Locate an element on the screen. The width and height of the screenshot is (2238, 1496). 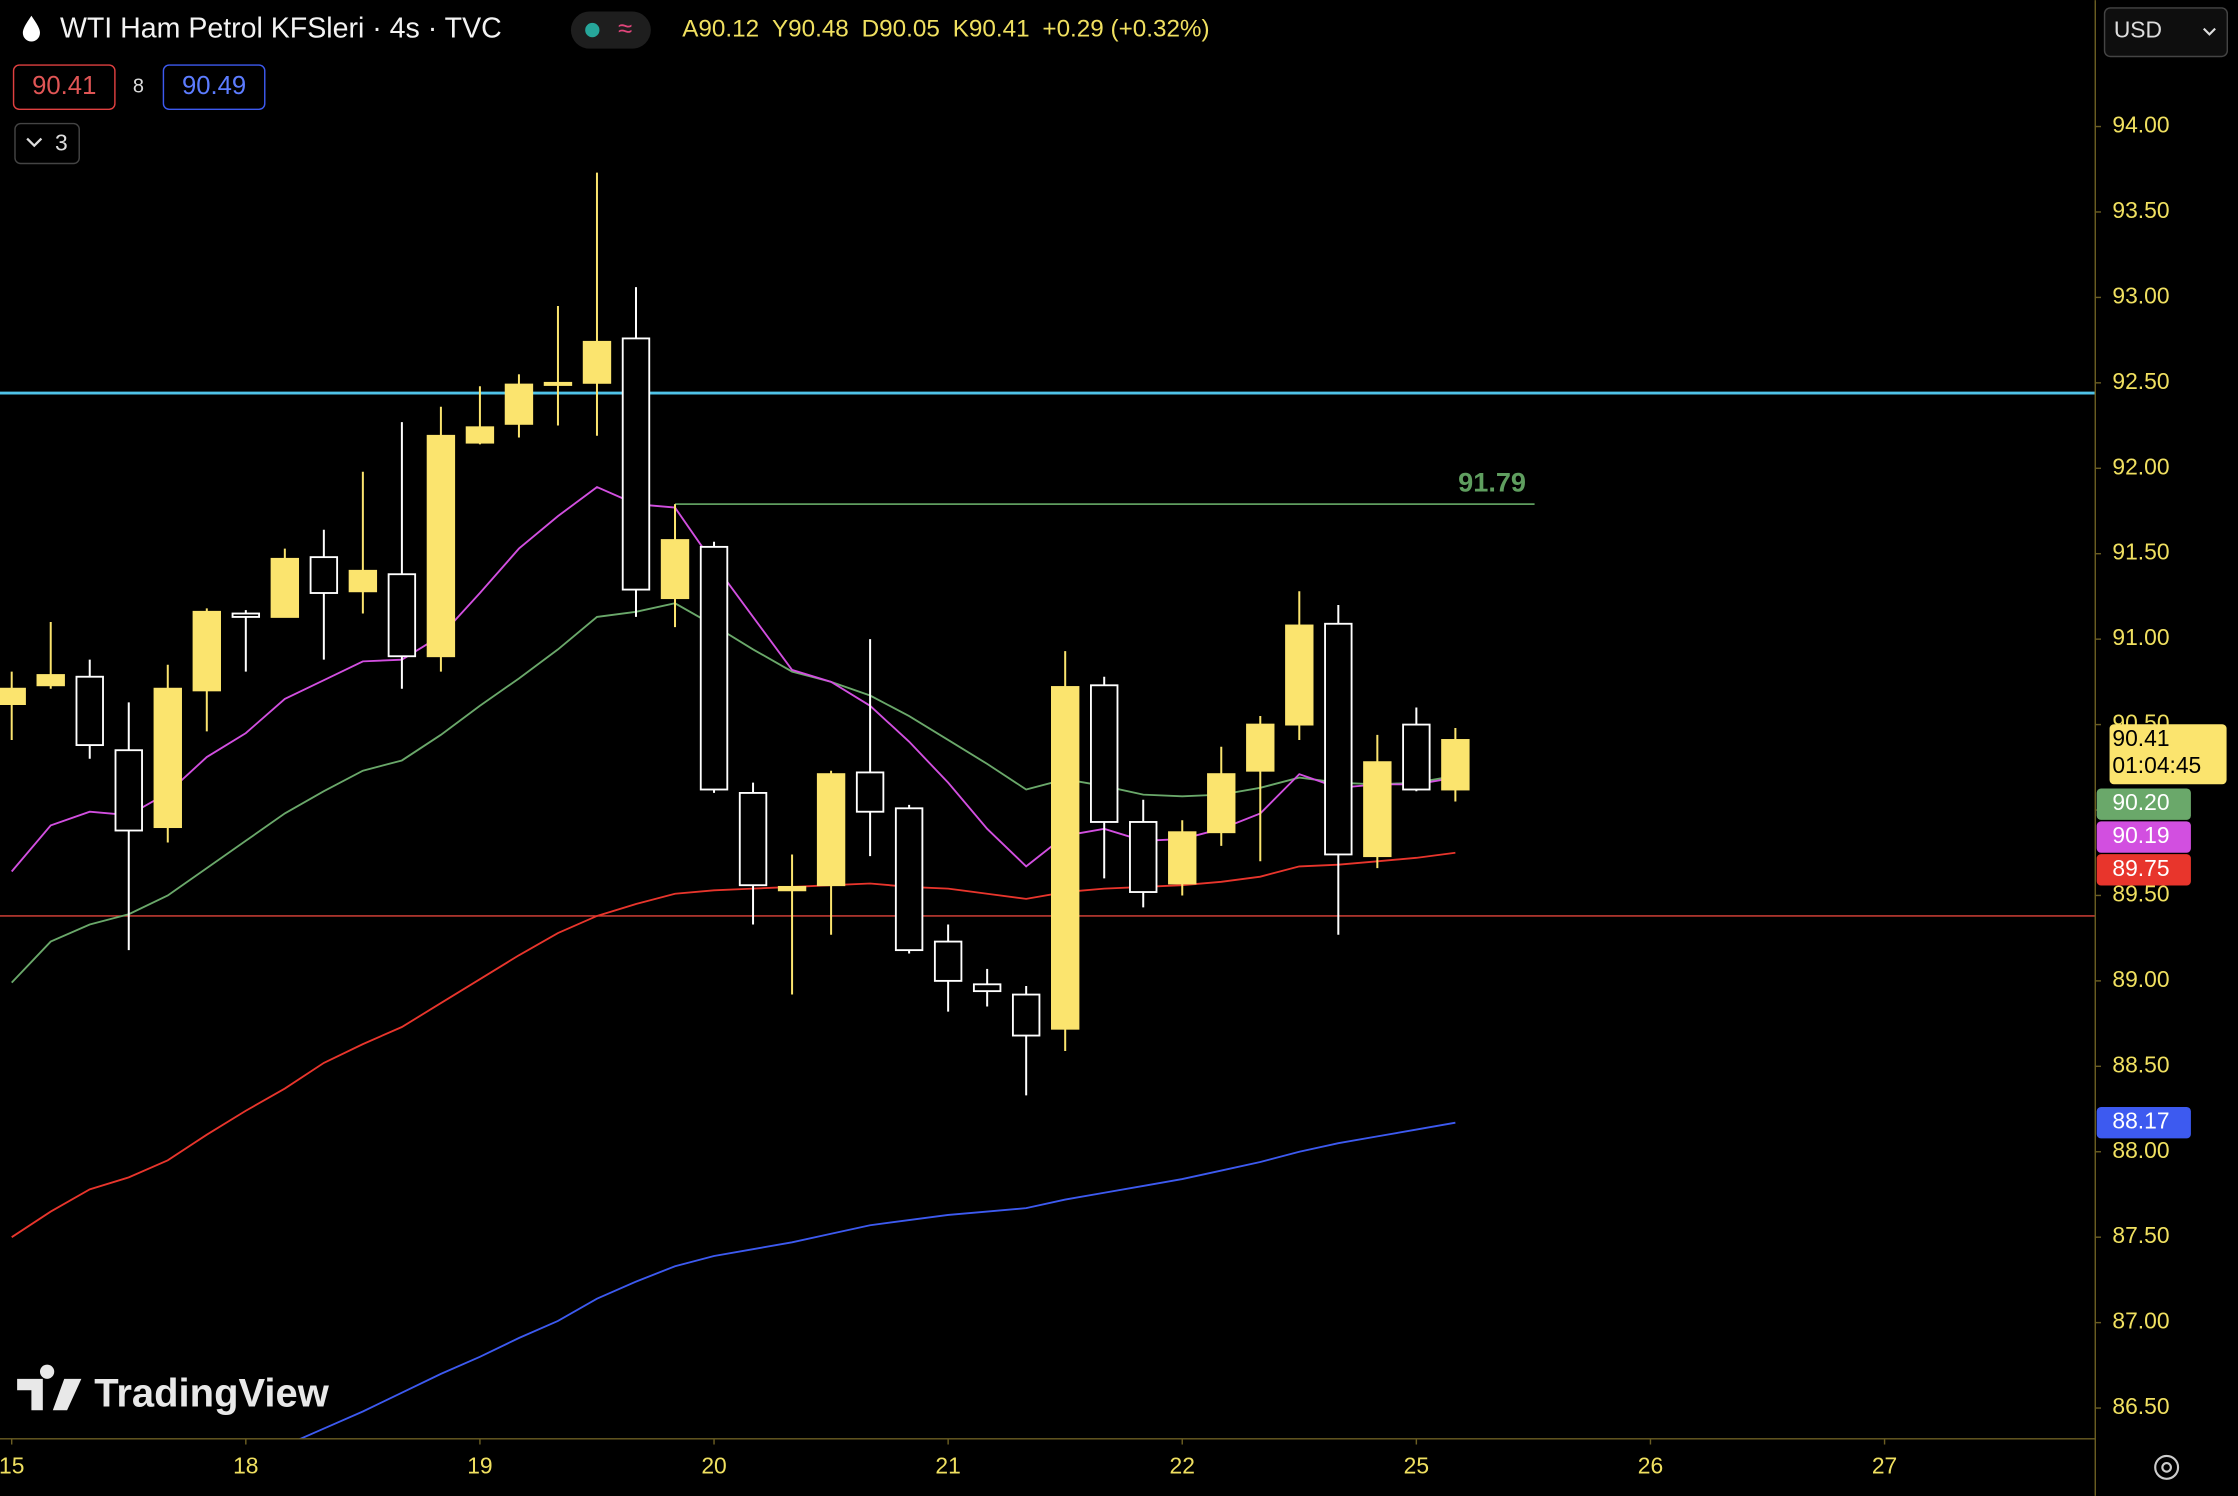
symbol-icon is located at coordinates (31, 28).